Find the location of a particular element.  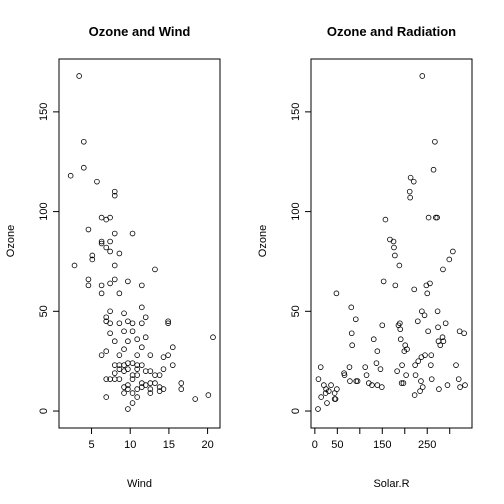

y-tick-label: 0 is located at coordinates (296, 411).